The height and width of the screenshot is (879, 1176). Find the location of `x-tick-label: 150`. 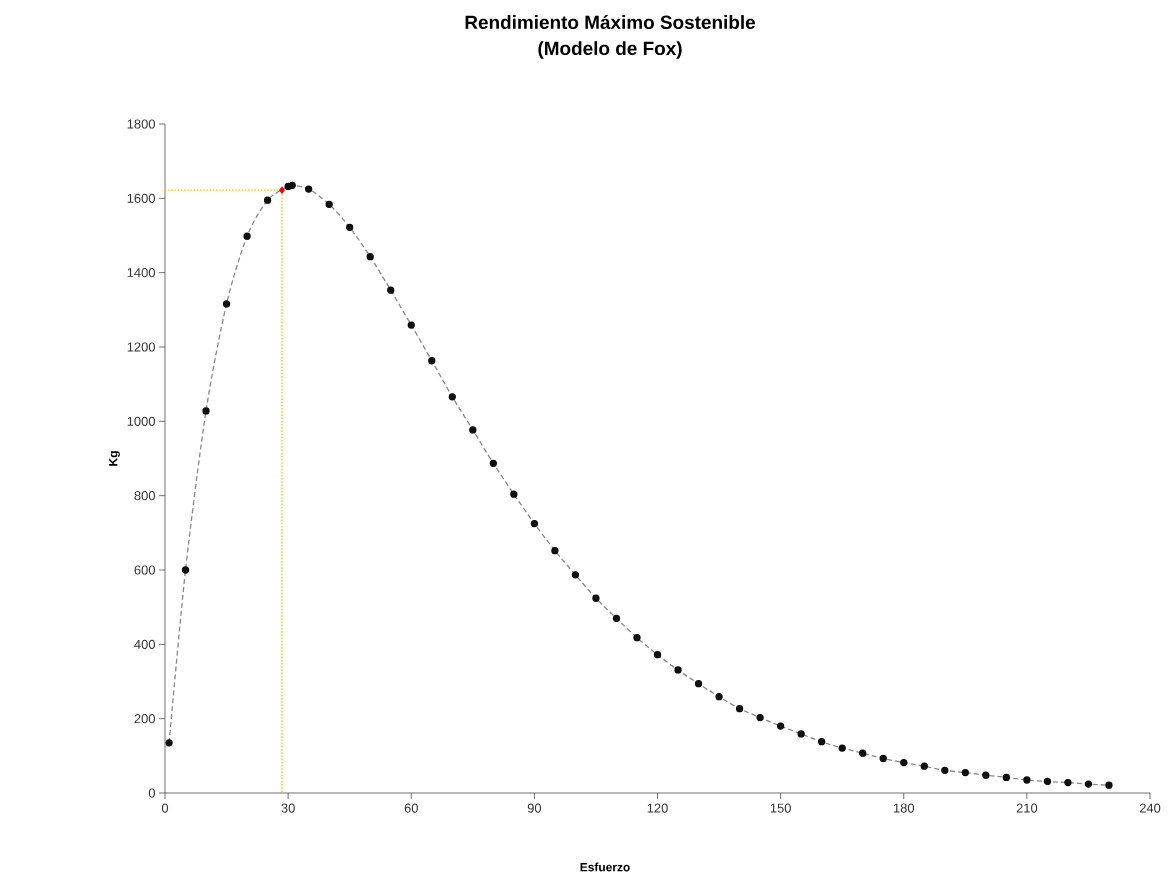

x-tick-label: 150 is located at coordinates (780, 808).